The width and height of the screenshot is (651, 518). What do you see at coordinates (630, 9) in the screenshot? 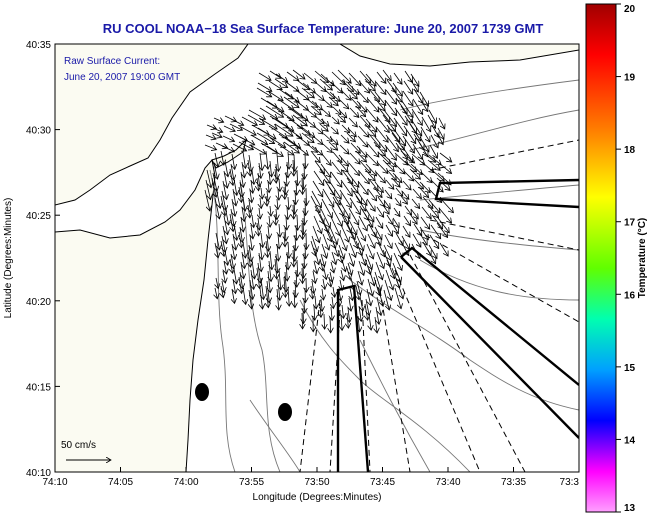
I see `colorbar-tick-label: 20` at bounding box center [630, 9].